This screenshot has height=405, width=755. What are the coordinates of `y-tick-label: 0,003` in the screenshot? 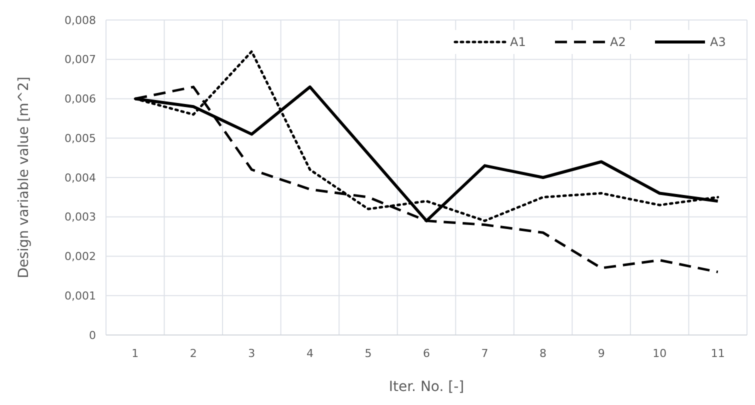 It's located at (80, 217).